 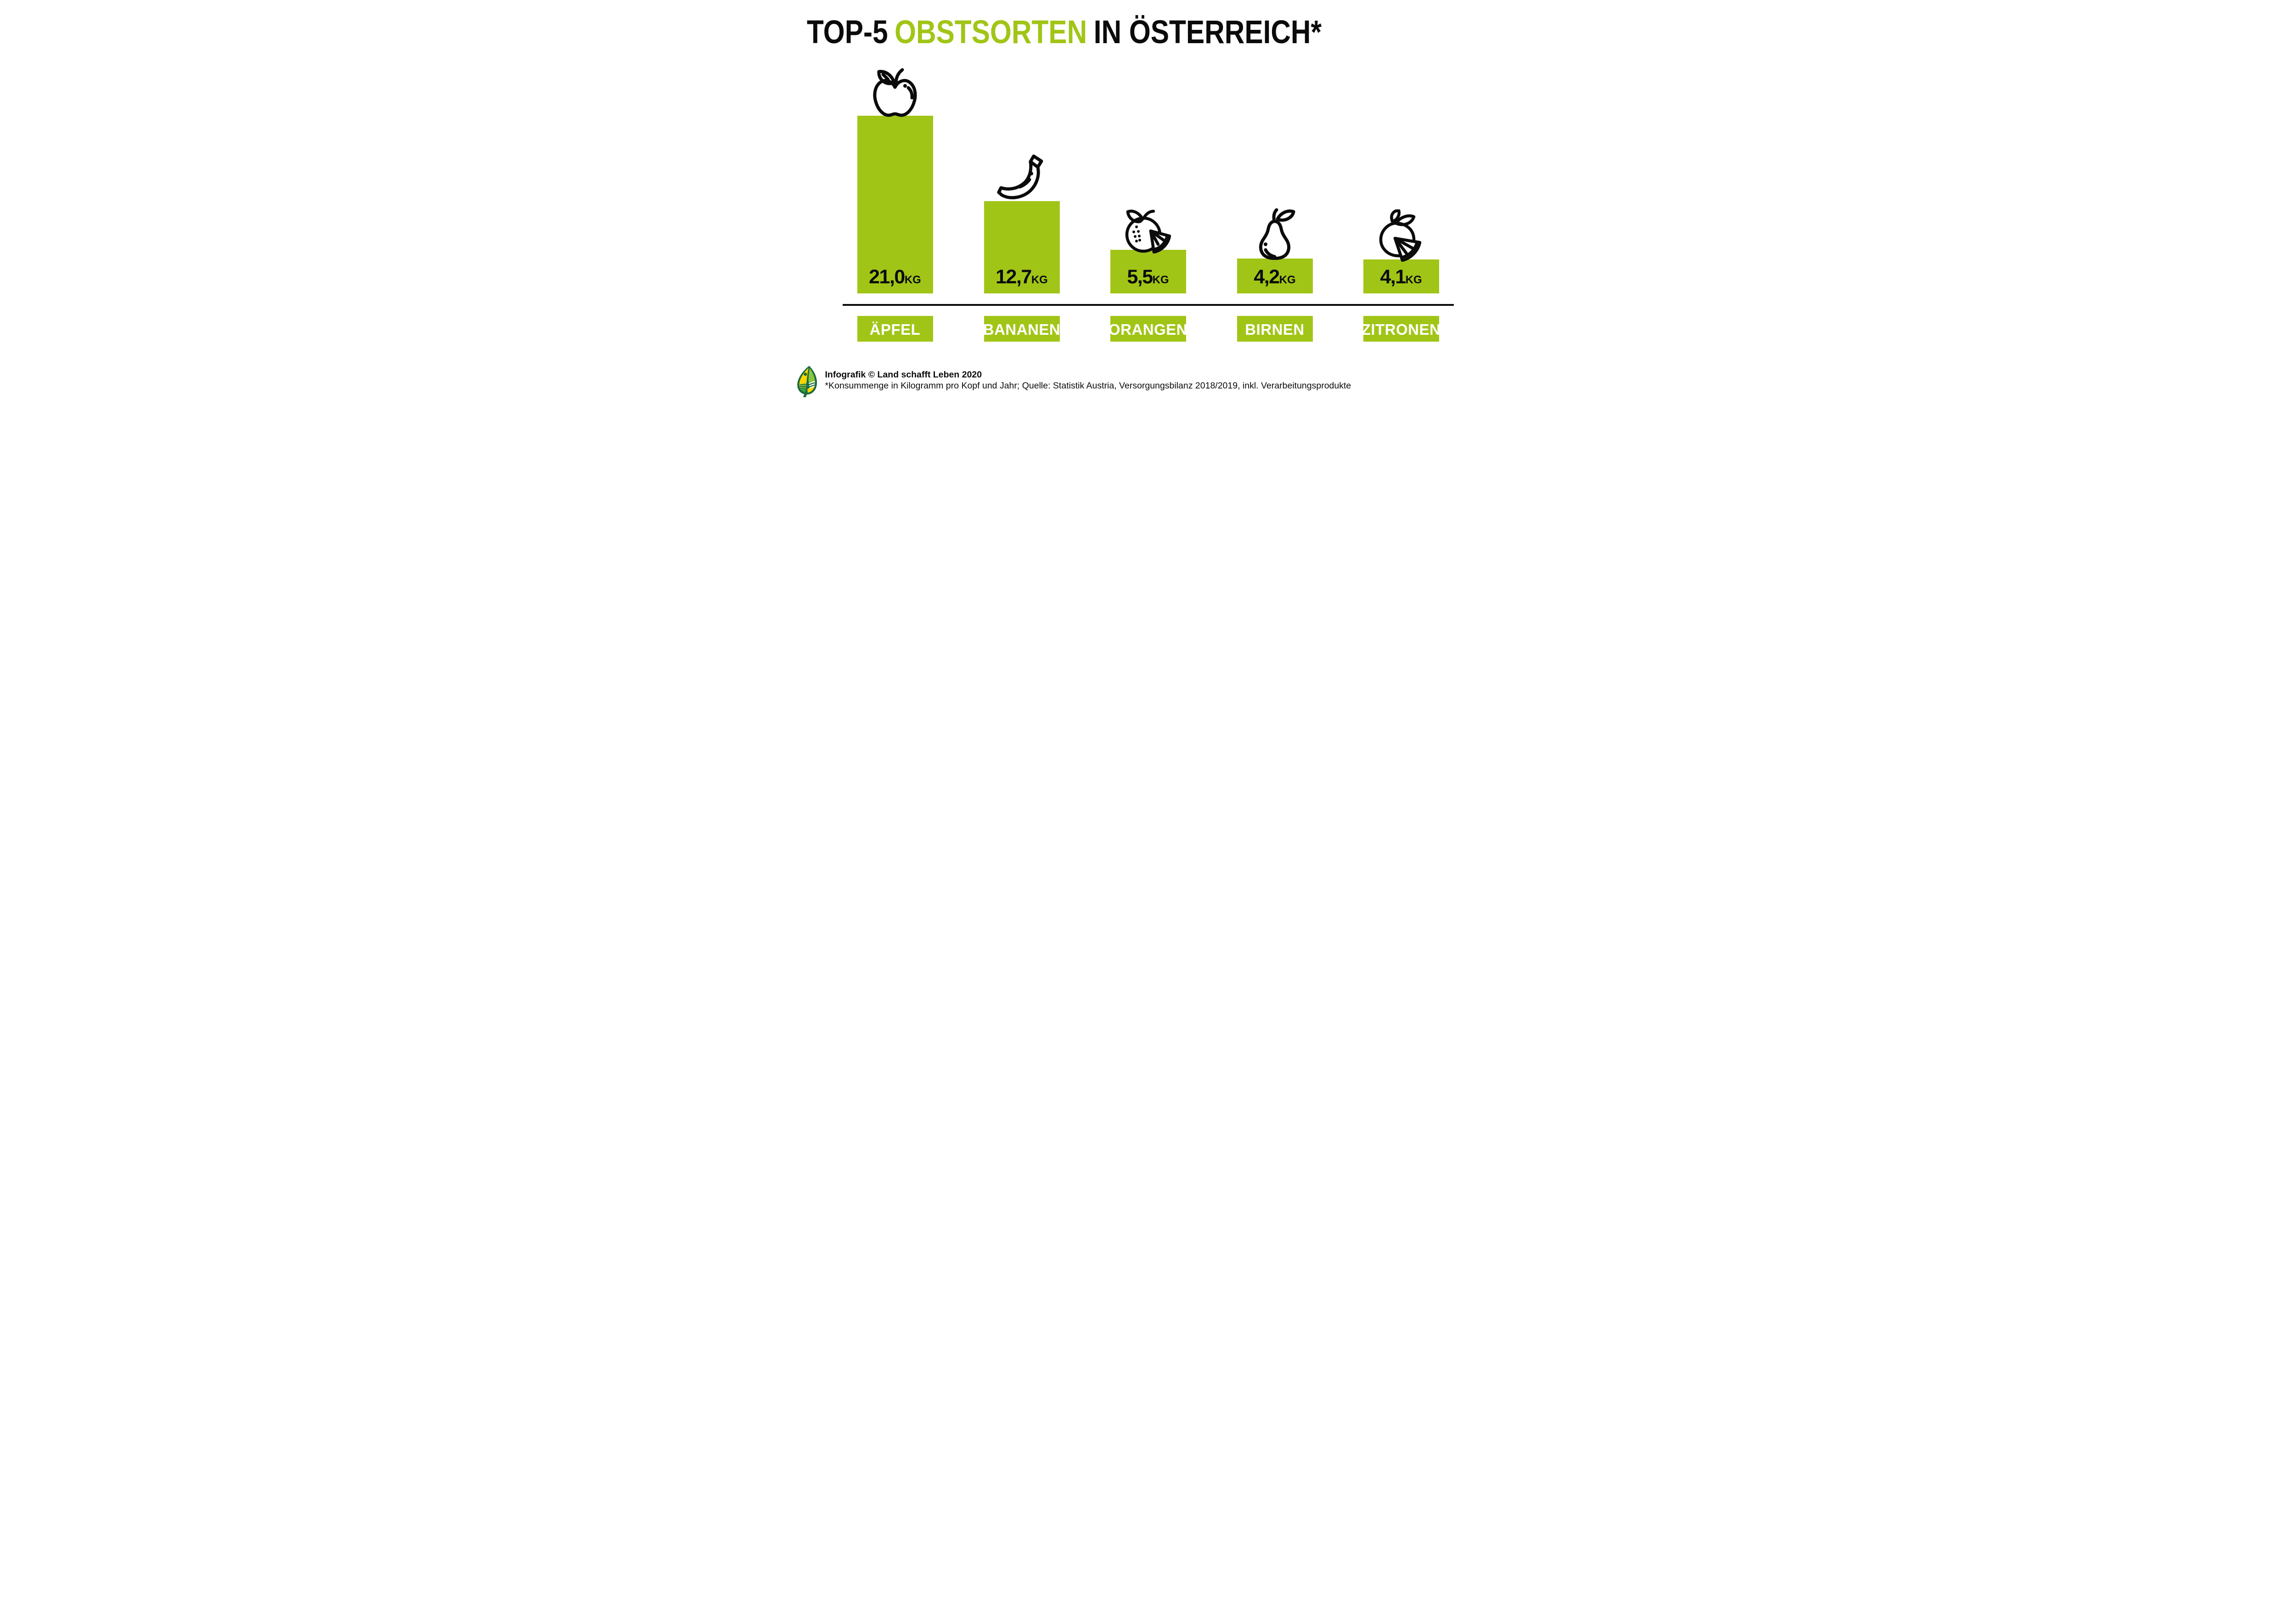 What do you see at coordinates (903, 375) in the screenshot?
I see `credit-line: Infografik © Land schafft Leben 2020` at bounding box center [903, 375].